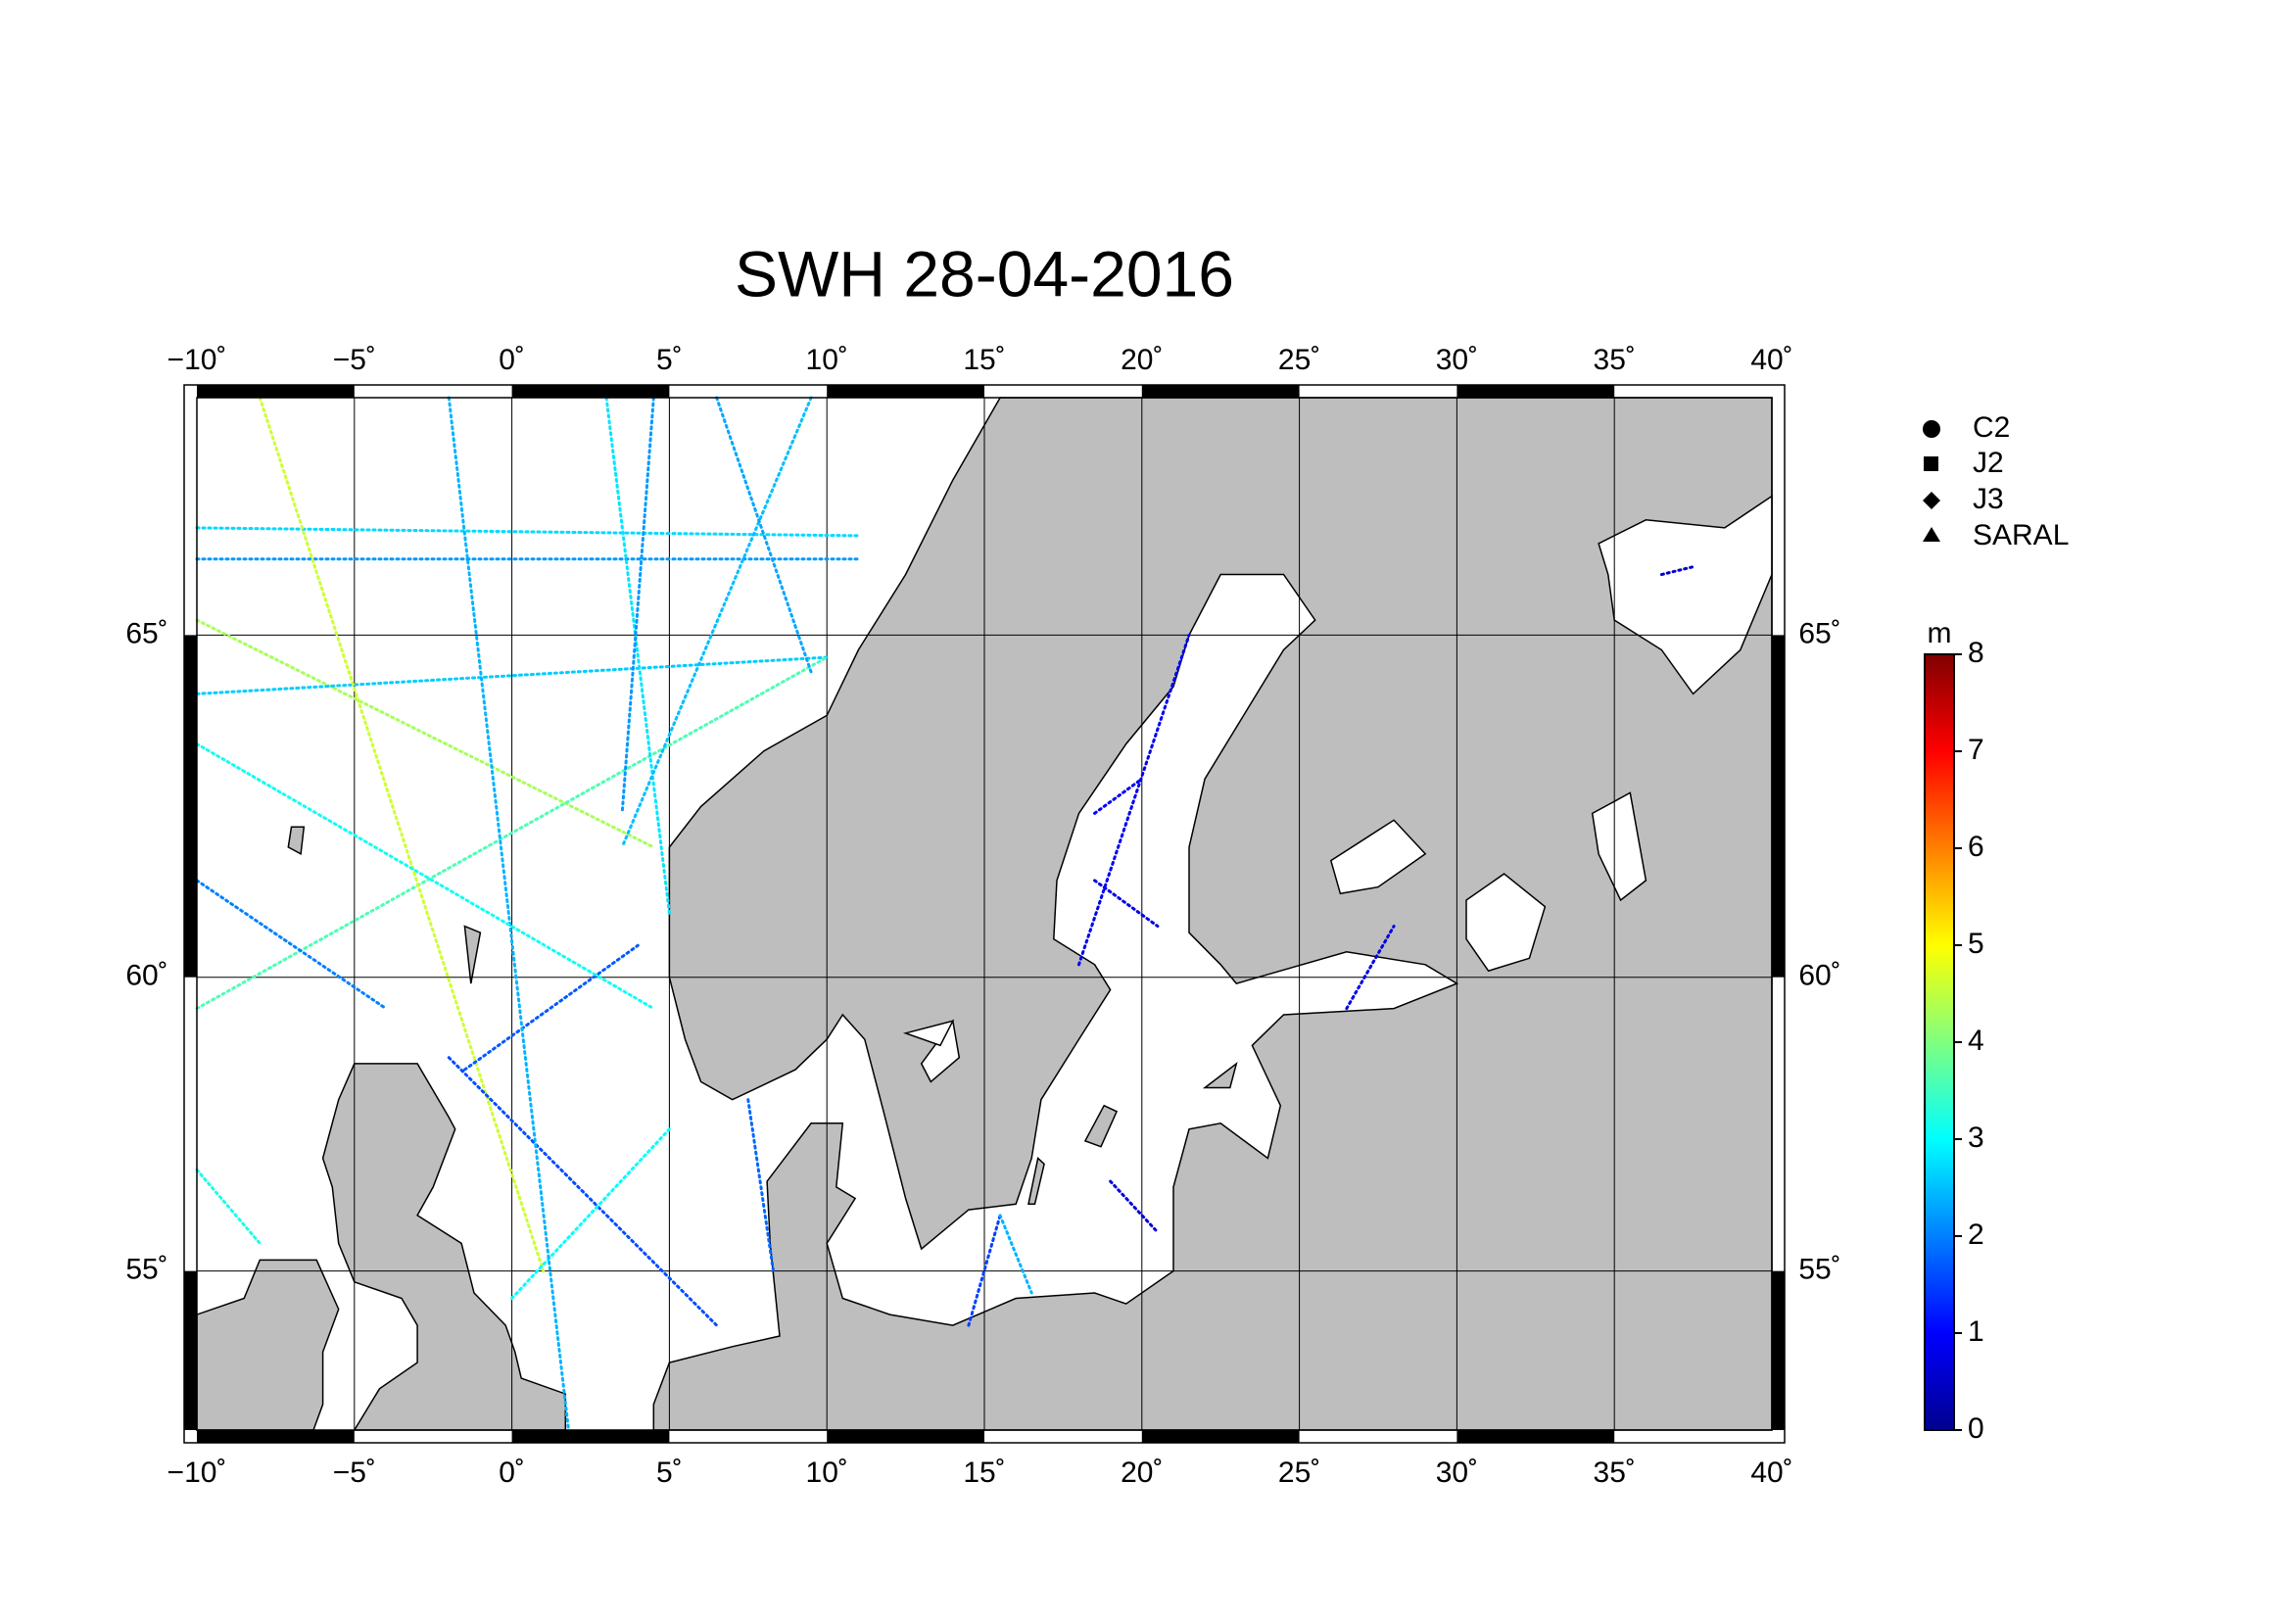  Describe the element at coordinates (984, 273) in the screenshot. I see `map-title: SWH 28-04-2016` at that location.